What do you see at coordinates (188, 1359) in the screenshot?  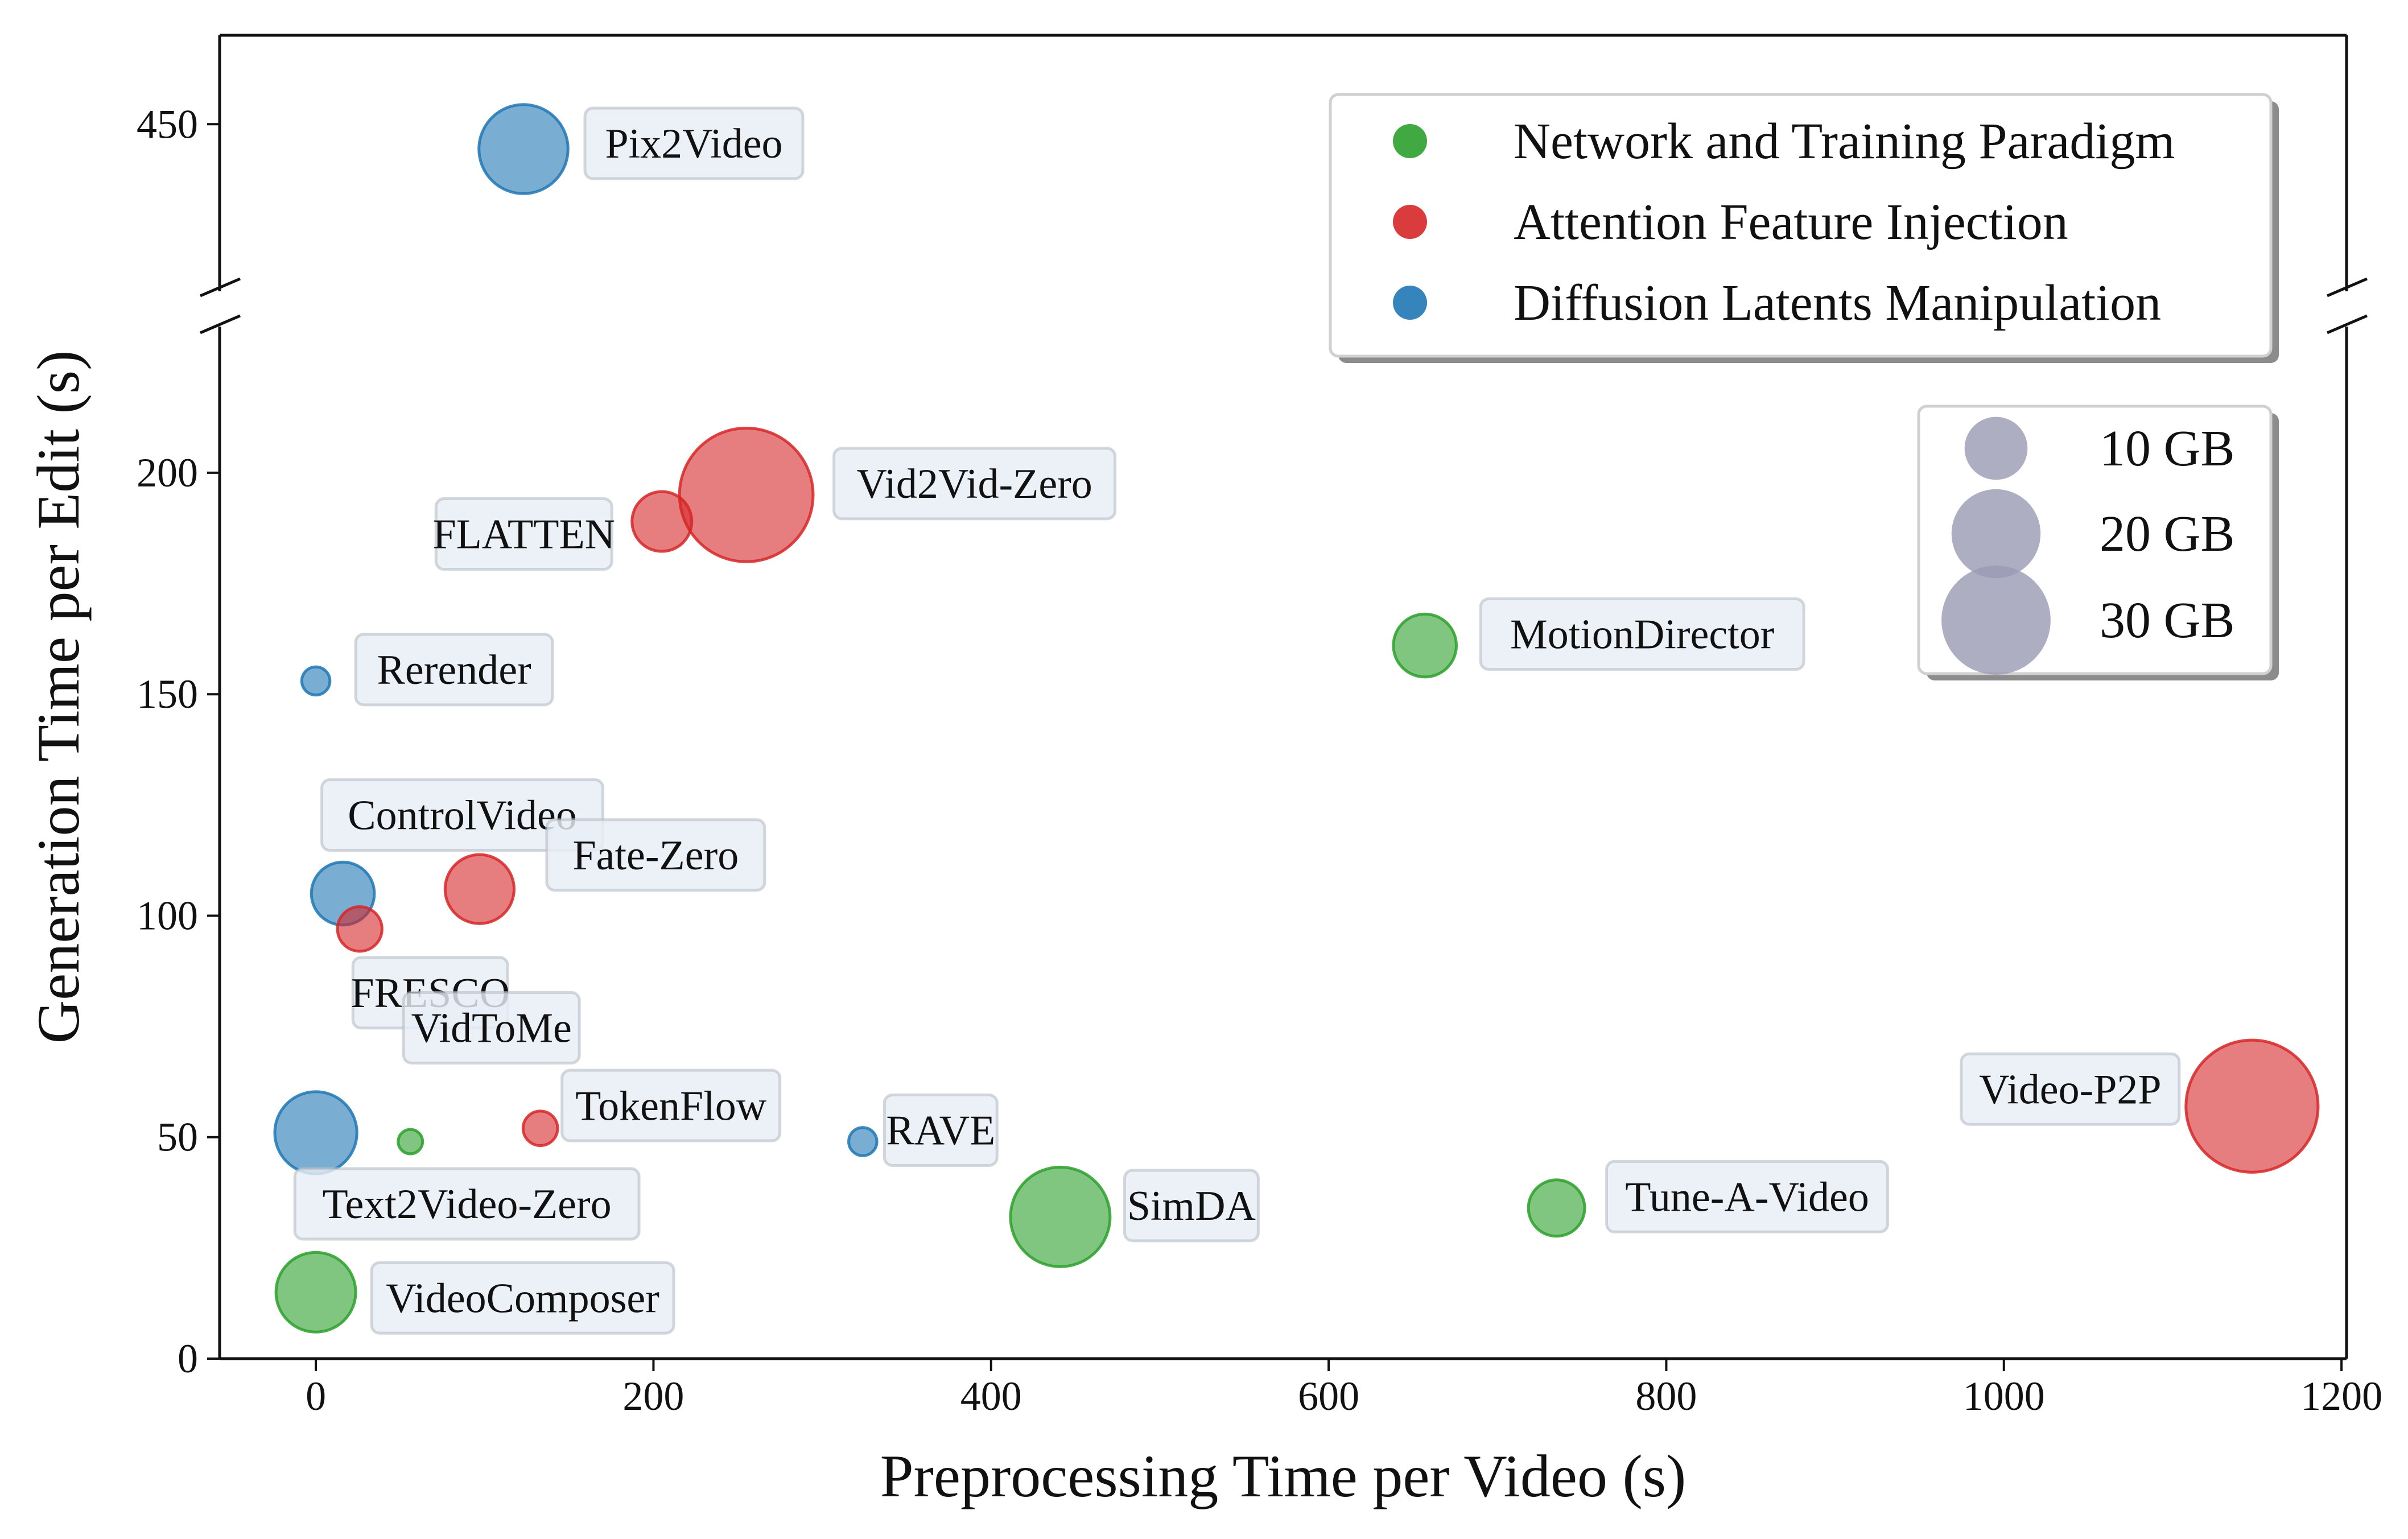 I see `y-tick-label: 0` at bounding box center [188, 1359].